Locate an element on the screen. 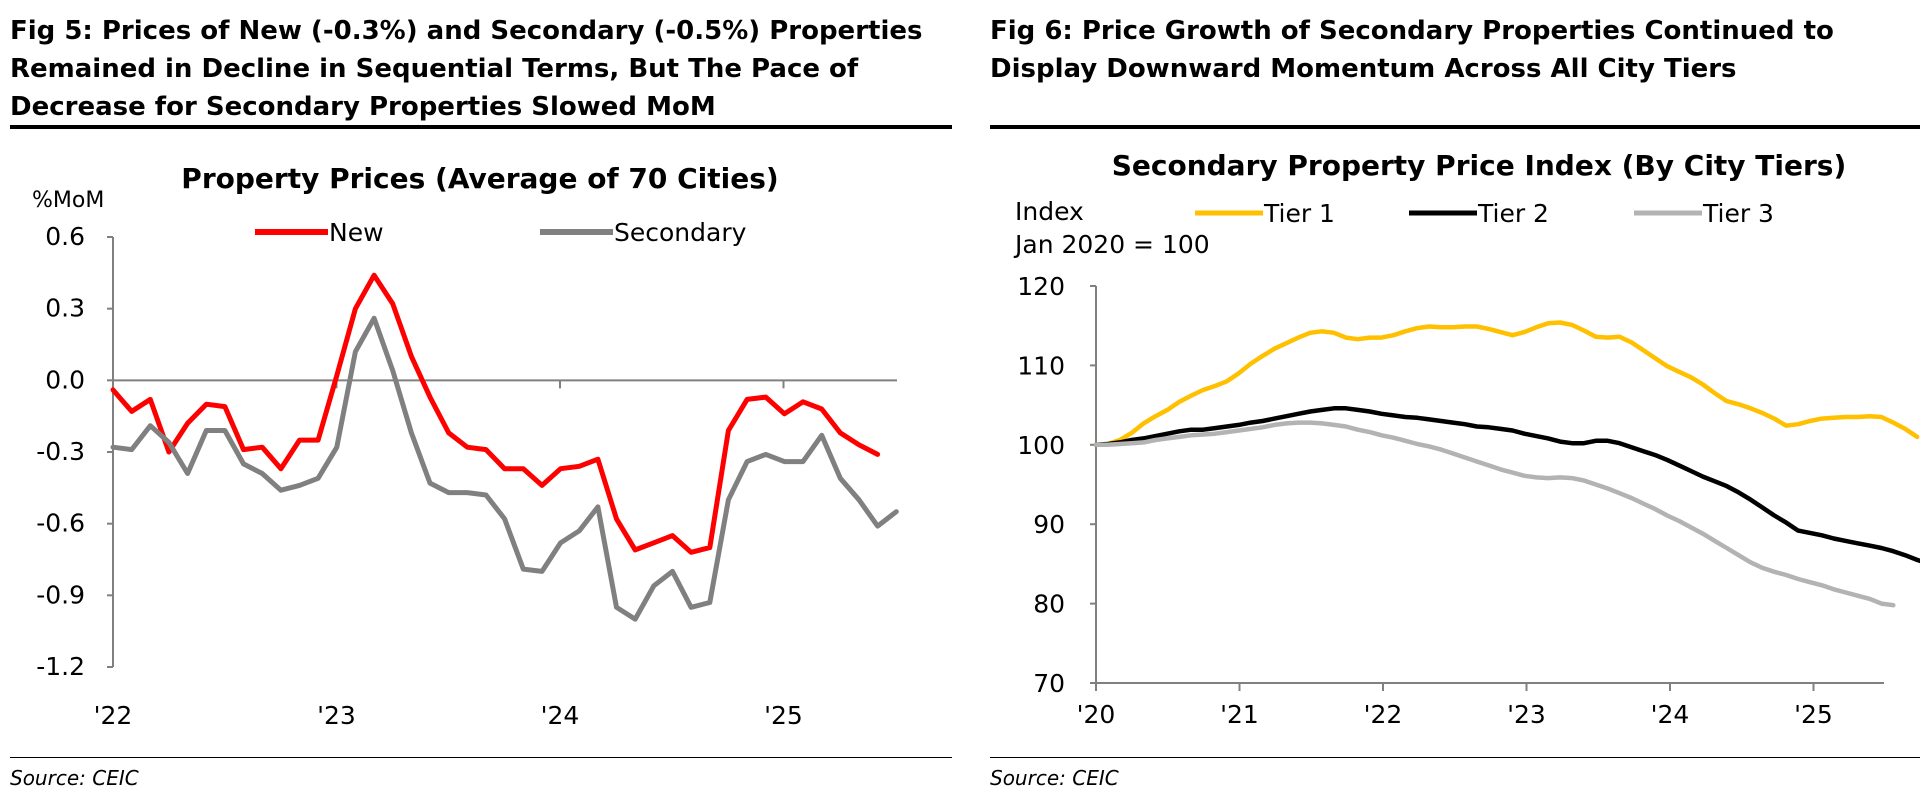  legend-label: Secondary is located at coordinates (680, 232).